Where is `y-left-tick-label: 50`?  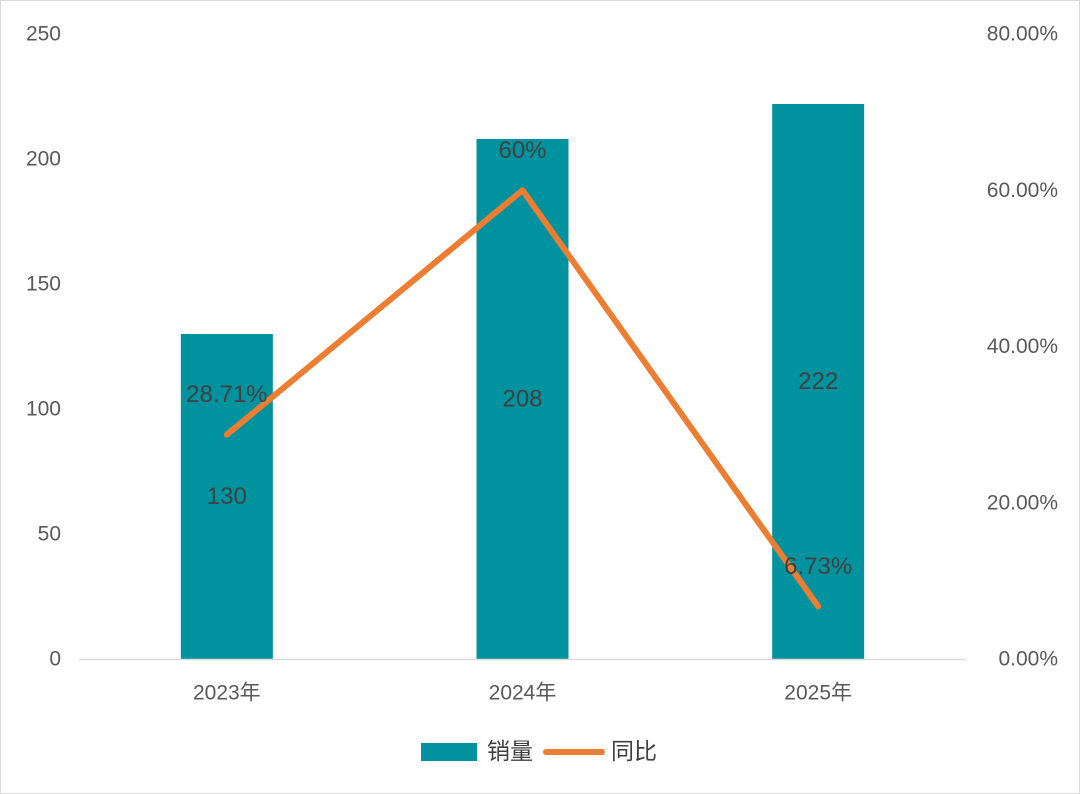
y-left-tick-label: 50 is located at coordinates (49, 534).